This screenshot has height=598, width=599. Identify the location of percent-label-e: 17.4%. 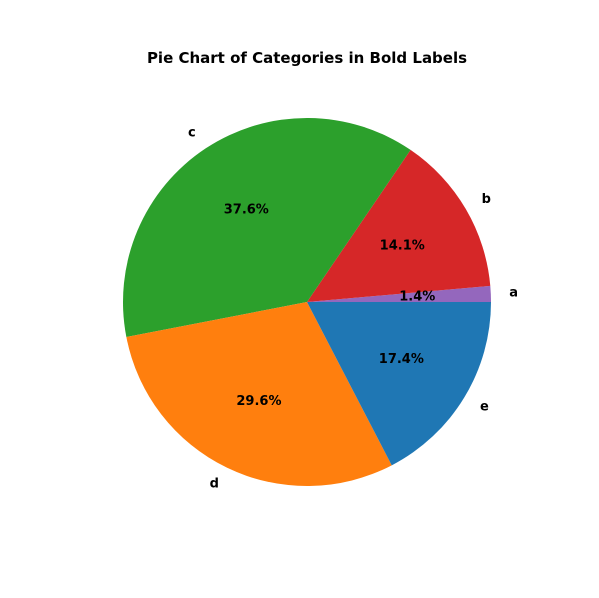
(401, 359).